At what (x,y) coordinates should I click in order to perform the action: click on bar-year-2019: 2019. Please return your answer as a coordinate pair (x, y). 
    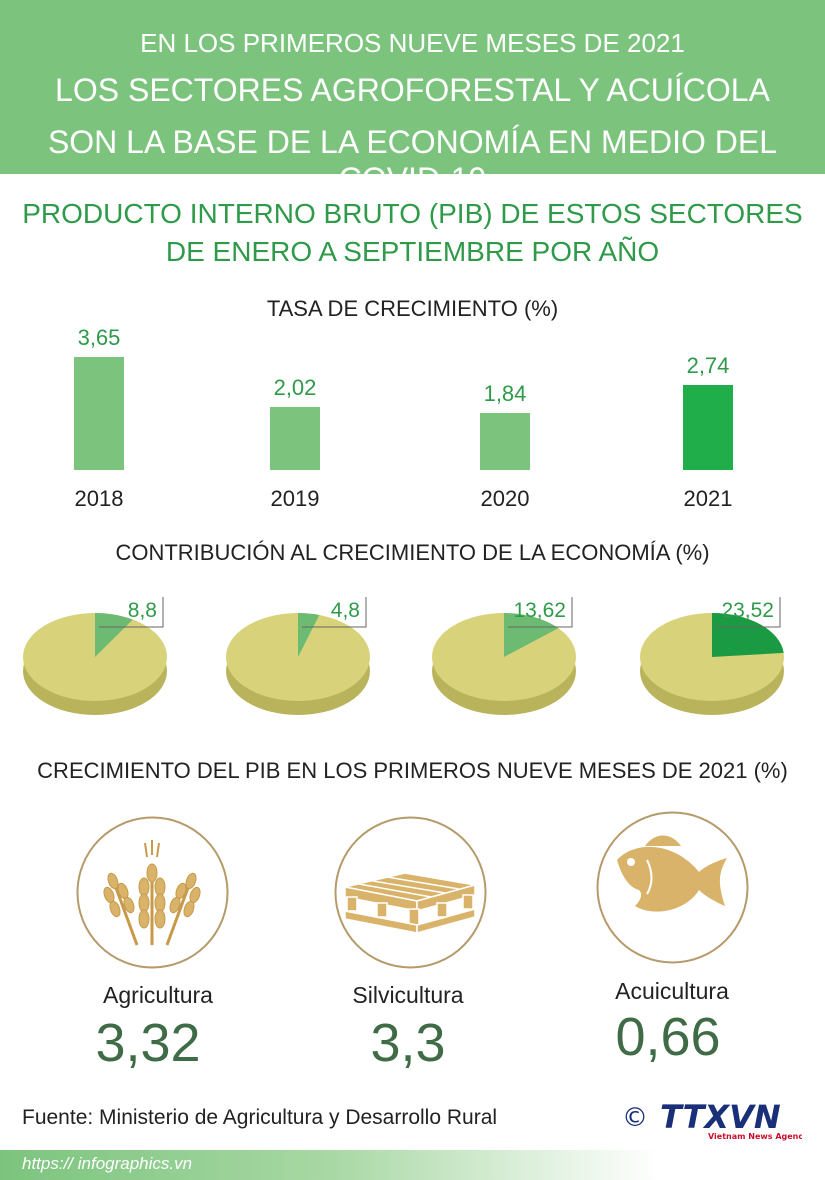
    Looking at the image, I should click on (295, 498).